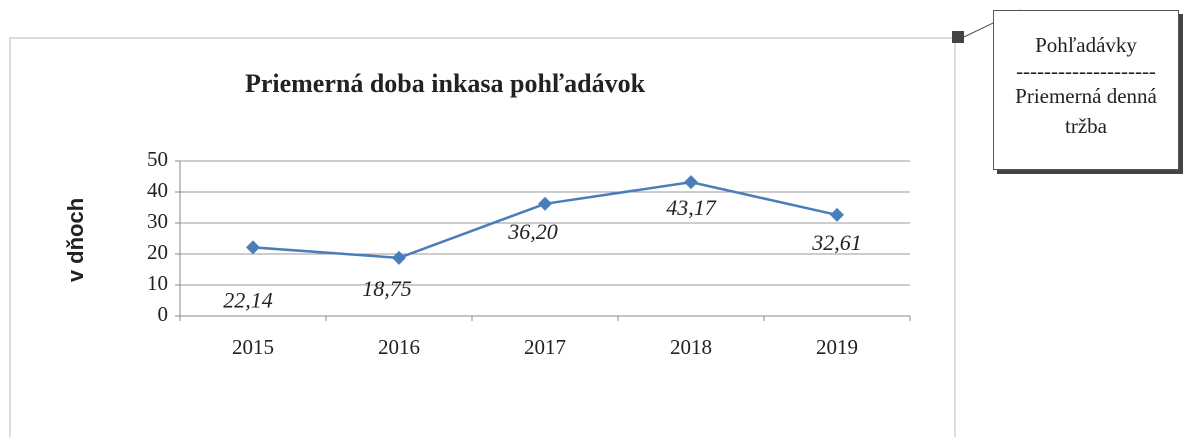  Describe the element at coordinates (157, 252) in the screenshot. I see `y-tick-label: 20` at that location.